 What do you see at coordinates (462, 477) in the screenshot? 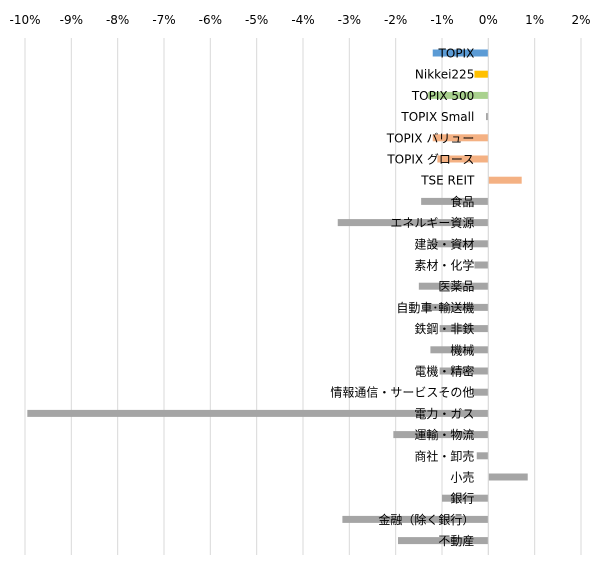
I see `category-label: 小売` at bounding box center [462, 477].